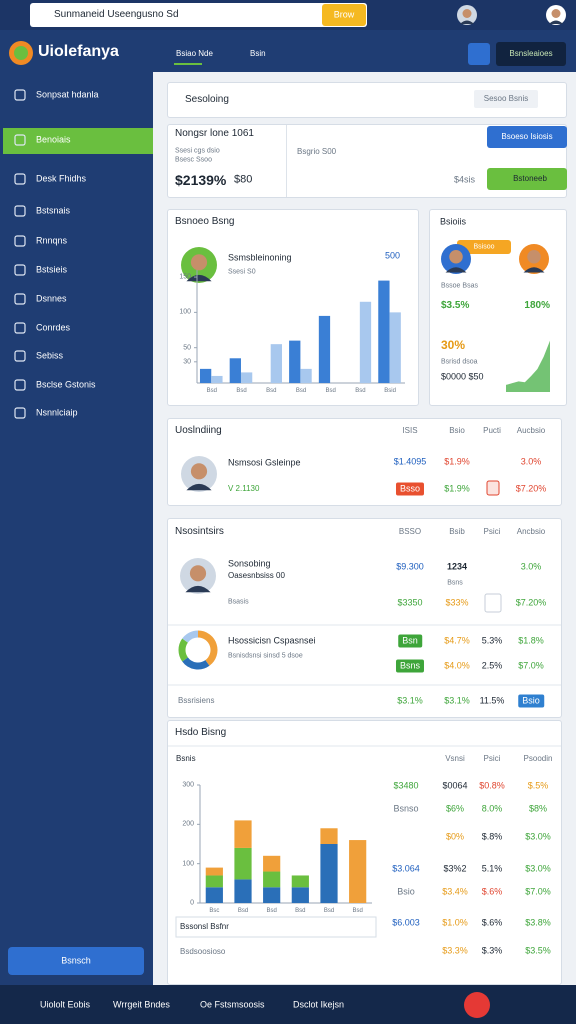  I want to click on header-icon-button, so click(479, 54).